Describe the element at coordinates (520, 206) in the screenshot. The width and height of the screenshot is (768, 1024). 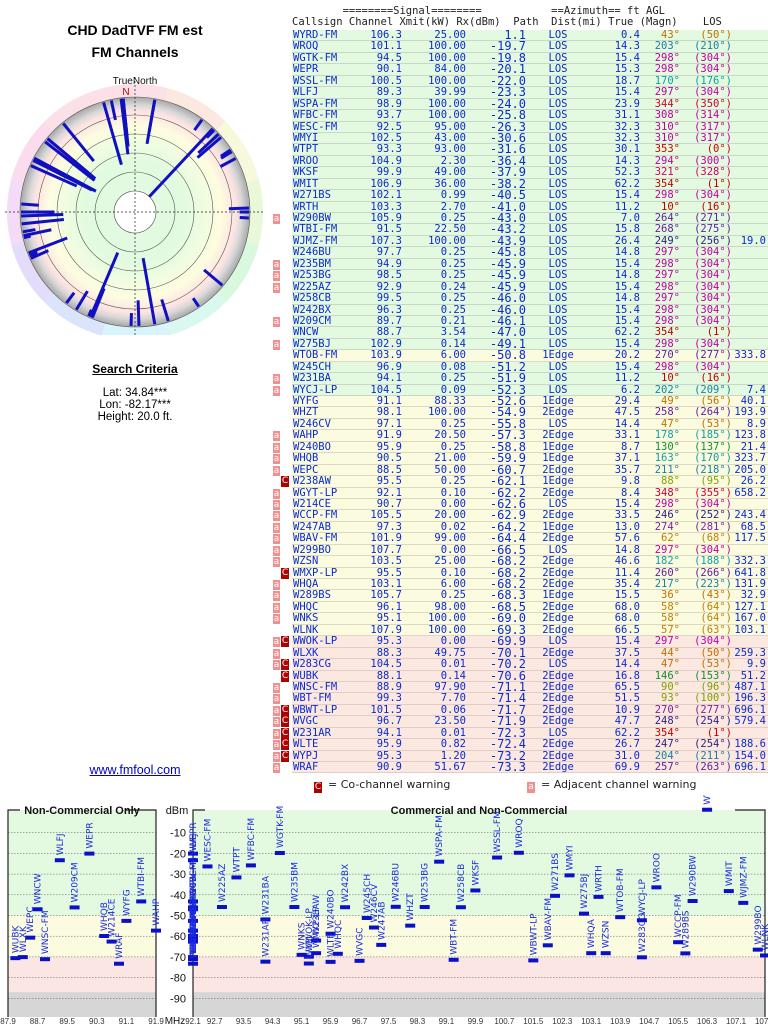
I see `table-row: WRTH 103.3 2.70 -41.0 LOS 11.2 10° (16°)` at that location.